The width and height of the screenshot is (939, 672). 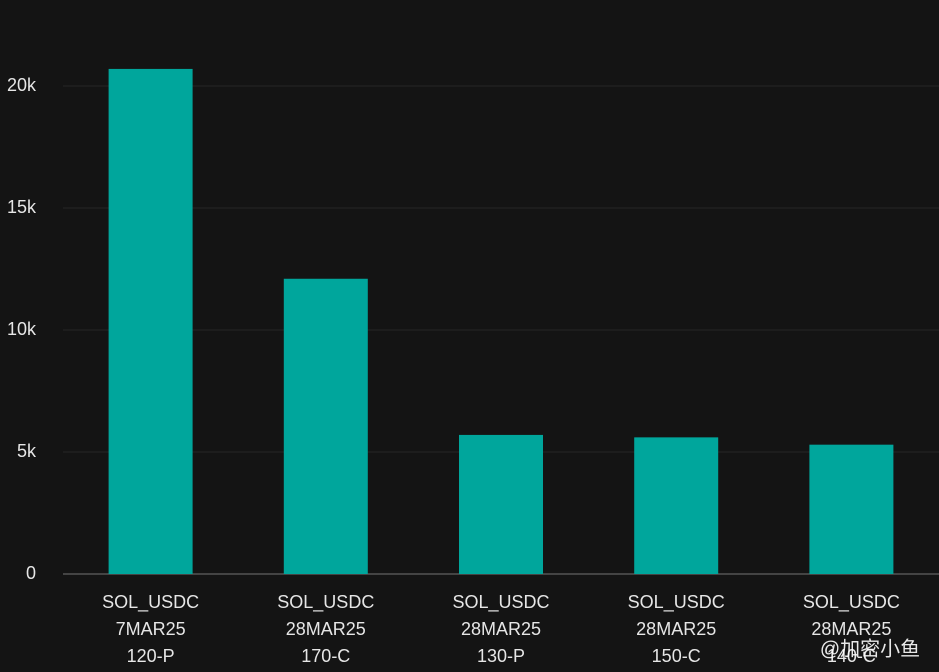 I want to click on y-tick-label: 15k, so click(x=22, y=207).